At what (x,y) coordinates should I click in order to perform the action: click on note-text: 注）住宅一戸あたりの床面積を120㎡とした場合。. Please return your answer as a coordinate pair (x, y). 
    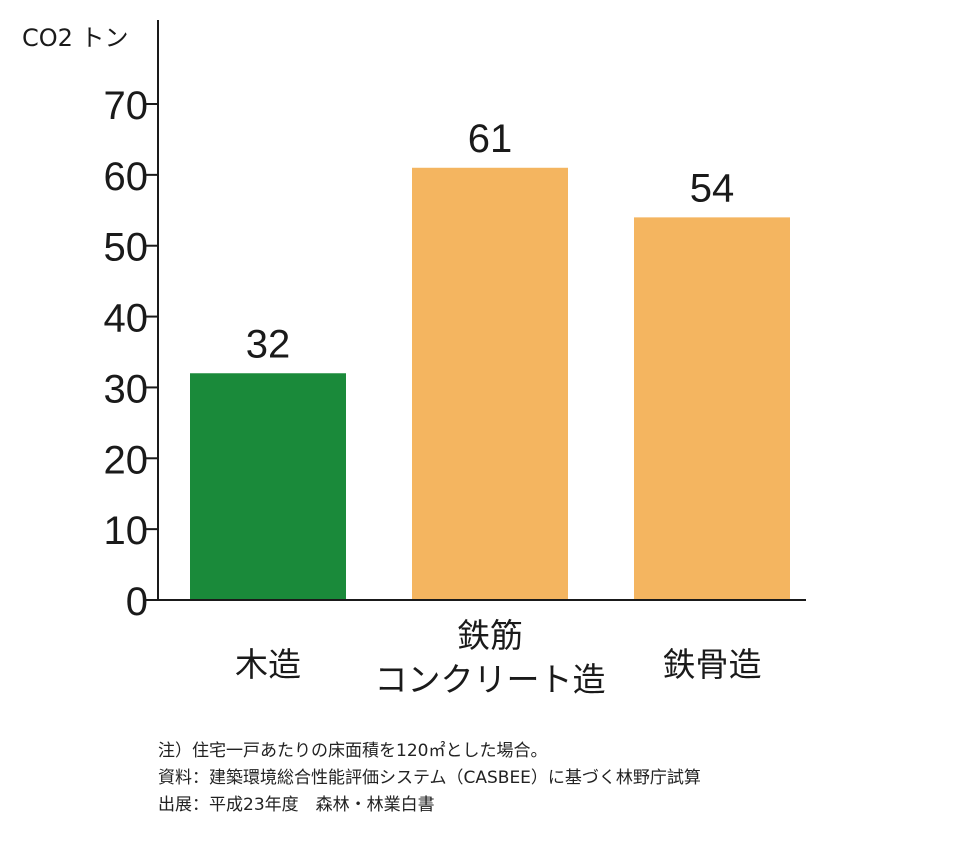
    Looking at the image, I should click on (353, 751).